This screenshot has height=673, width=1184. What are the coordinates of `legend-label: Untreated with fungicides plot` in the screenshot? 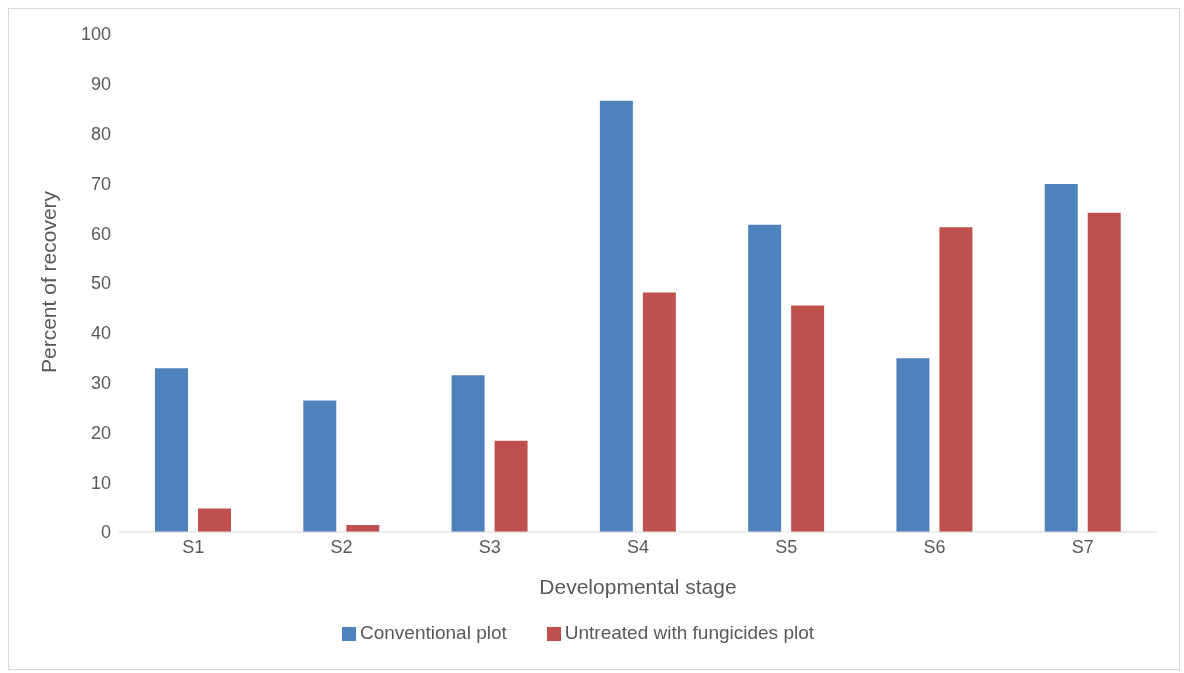 It's located at (689, 632).